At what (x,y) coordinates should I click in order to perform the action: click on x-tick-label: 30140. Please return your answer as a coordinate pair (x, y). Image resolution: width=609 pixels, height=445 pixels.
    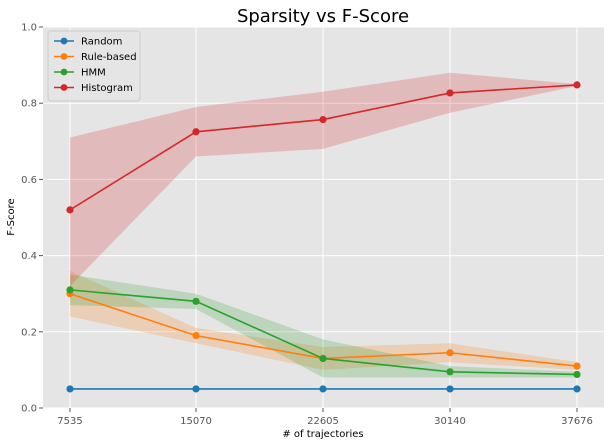
    Looking at the image, I should click on (450, 421).